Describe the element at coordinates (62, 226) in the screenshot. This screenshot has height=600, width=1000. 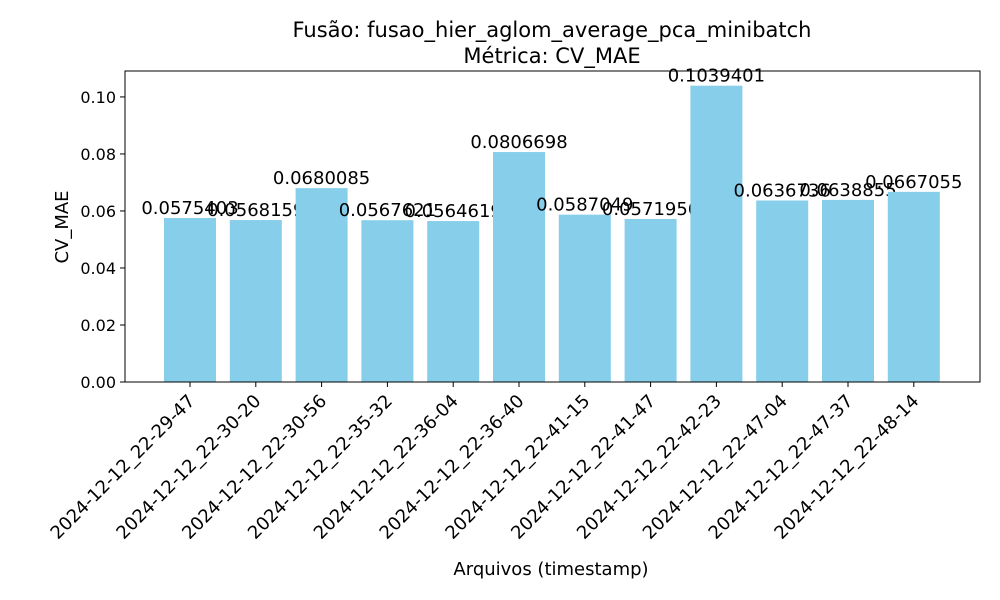
I see `y-axis-label: CV_MAE` at that location.